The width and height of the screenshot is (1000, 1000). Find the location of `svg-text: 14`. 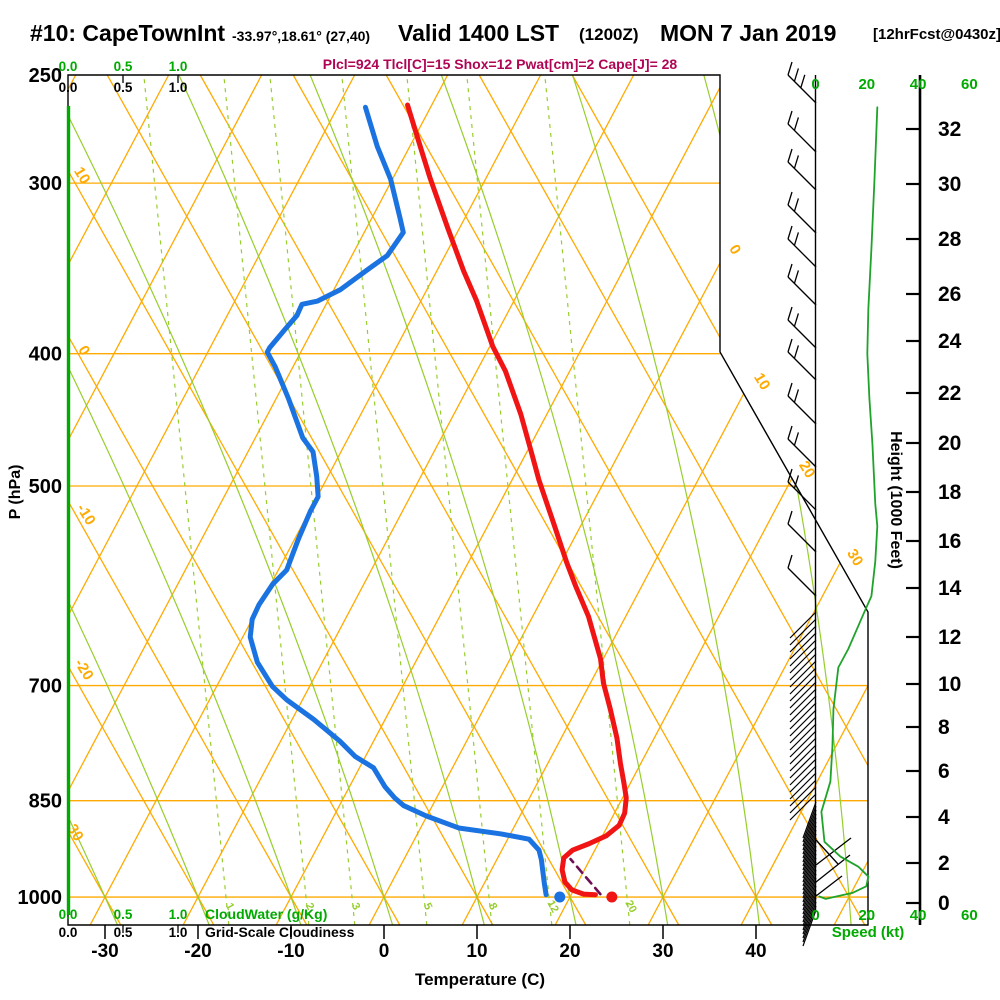

svg-text: 14 is located at coordinates (950, 588).